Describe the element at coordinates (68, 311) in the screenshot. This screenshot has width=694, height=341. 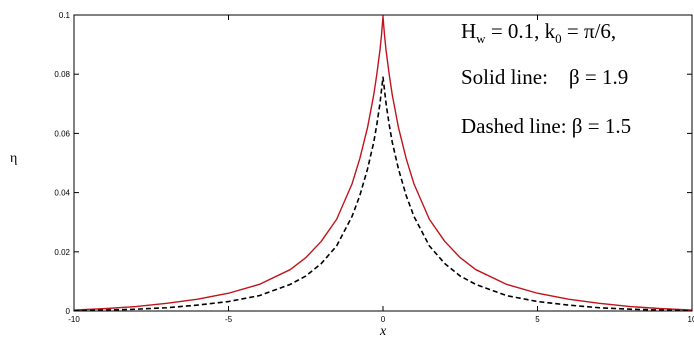
I see `y-tick-label: 0` at that location.